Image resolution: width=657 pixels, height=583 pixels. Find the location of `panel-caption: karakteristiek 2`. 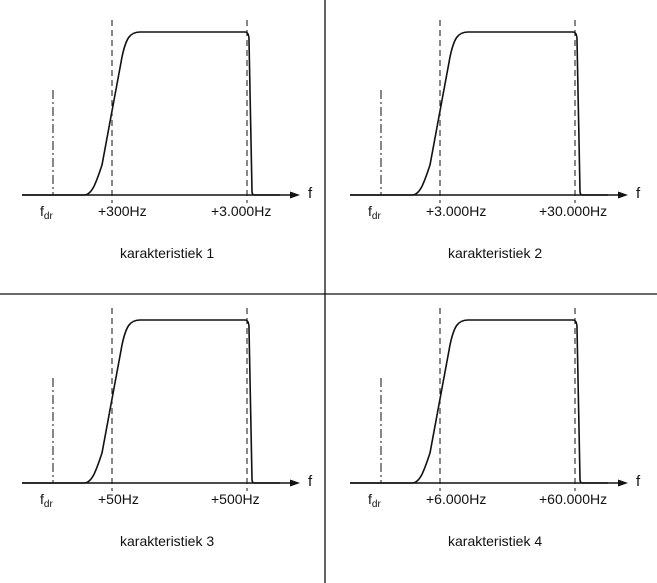

panel-caption: karakteristiek 2 is located at coordinates (495, 253).